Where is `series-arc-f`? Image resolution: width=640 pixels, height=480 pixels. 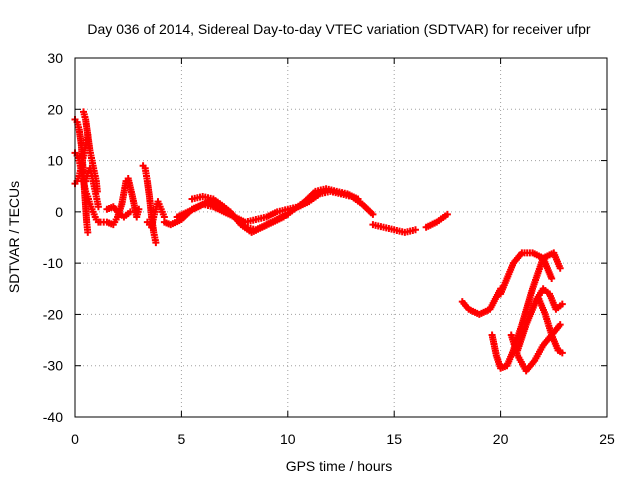 series-arc-f is located at coordinates (120, 202).